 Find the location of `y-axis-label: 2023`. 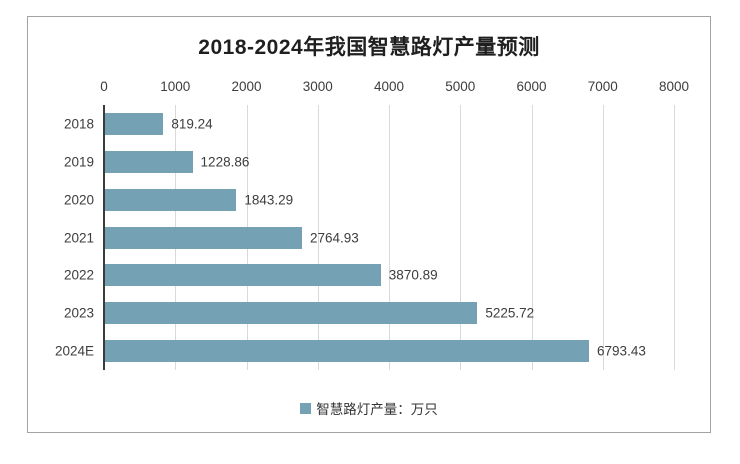

y-axis-label: 2023 is located at coordinates (78, 313).